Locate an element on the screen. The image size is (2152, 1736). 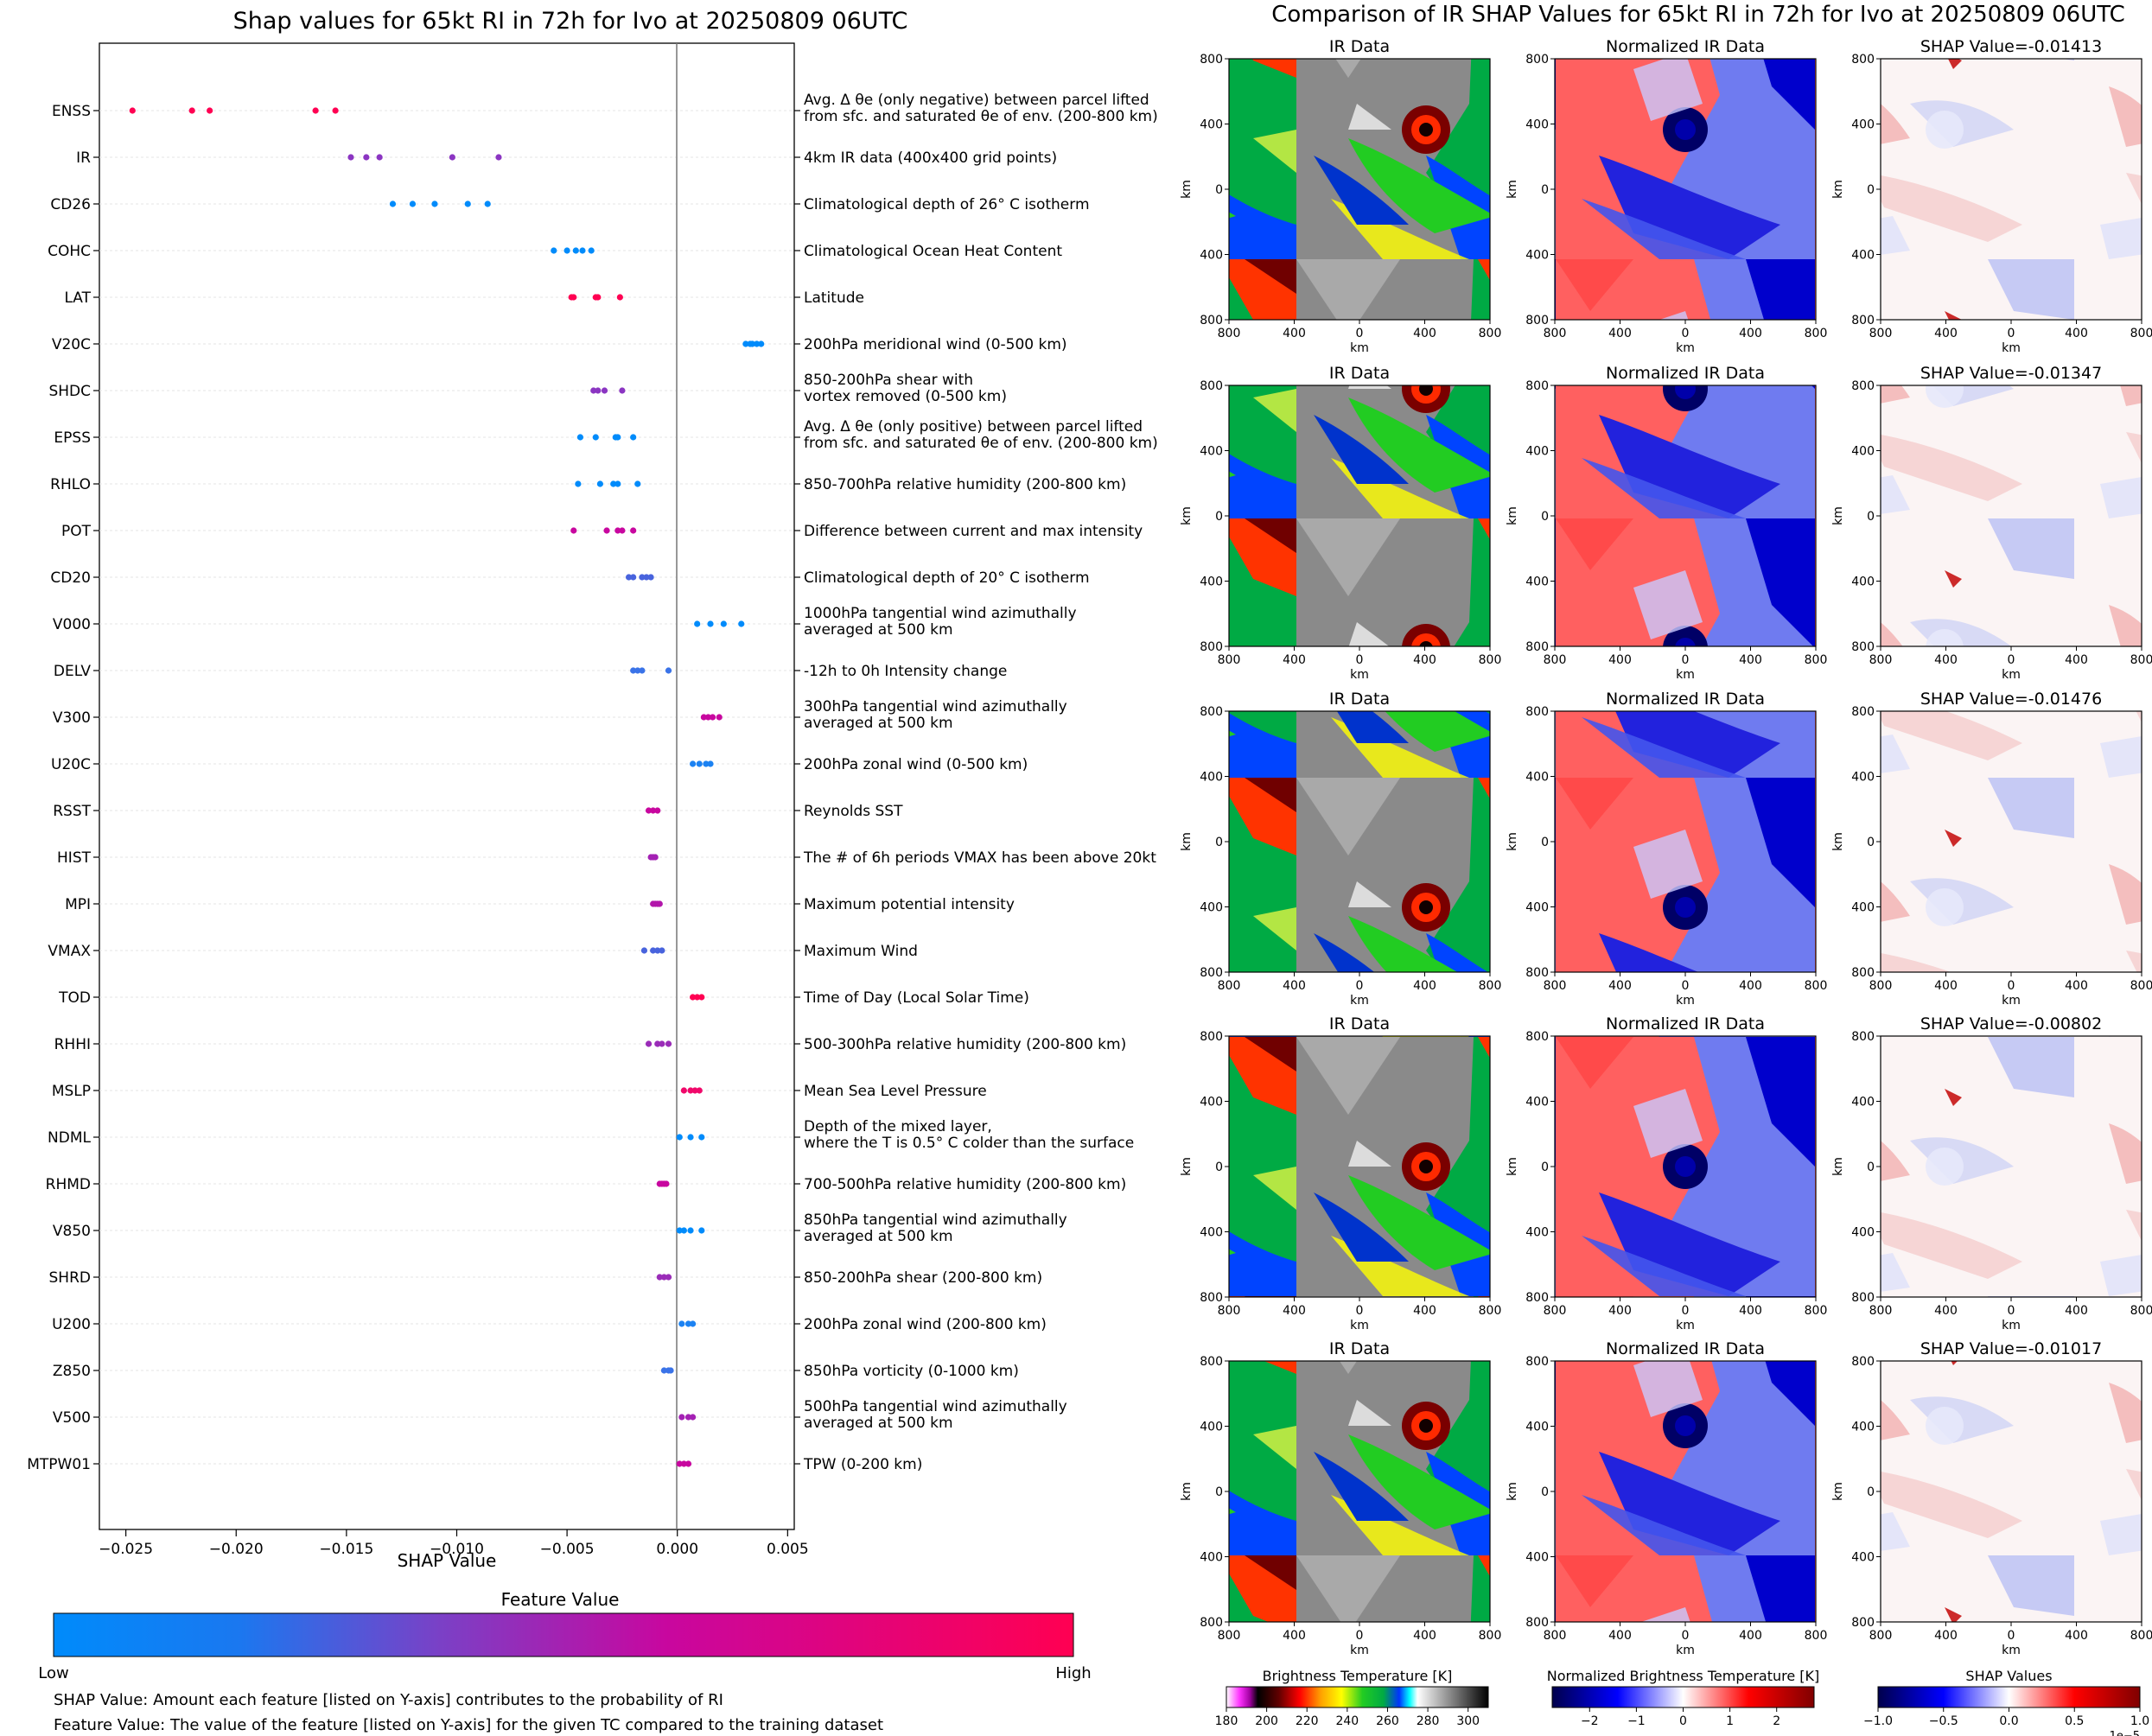
panel-title: Normalized IR Data is located at coordinates (1685, 373).